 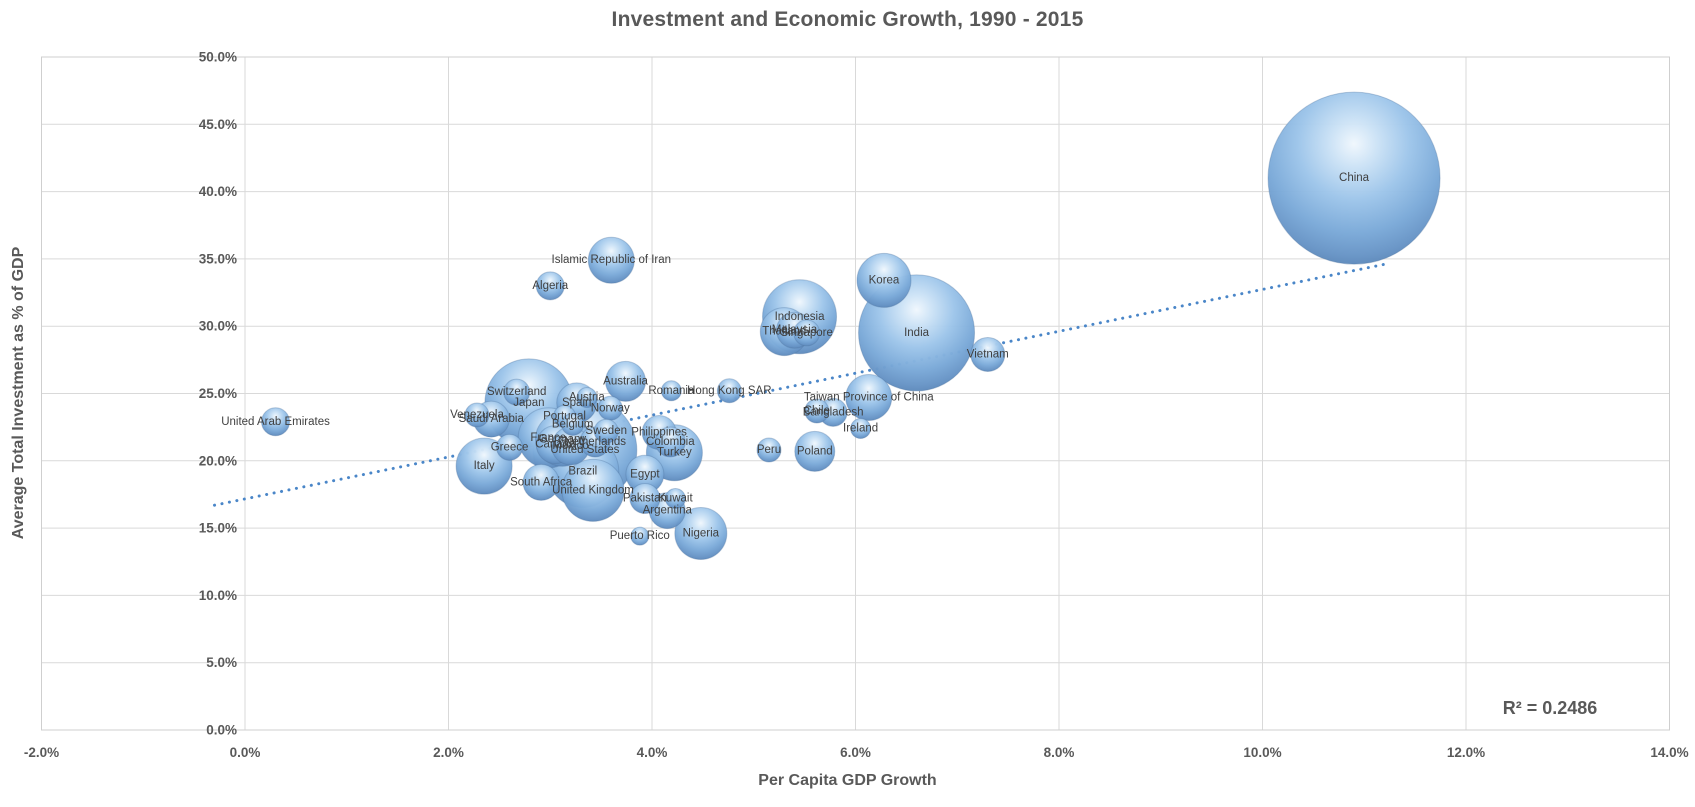 I want to click on bubble-label-bangladesh: Bangladesh, so click(x=833, y=412).